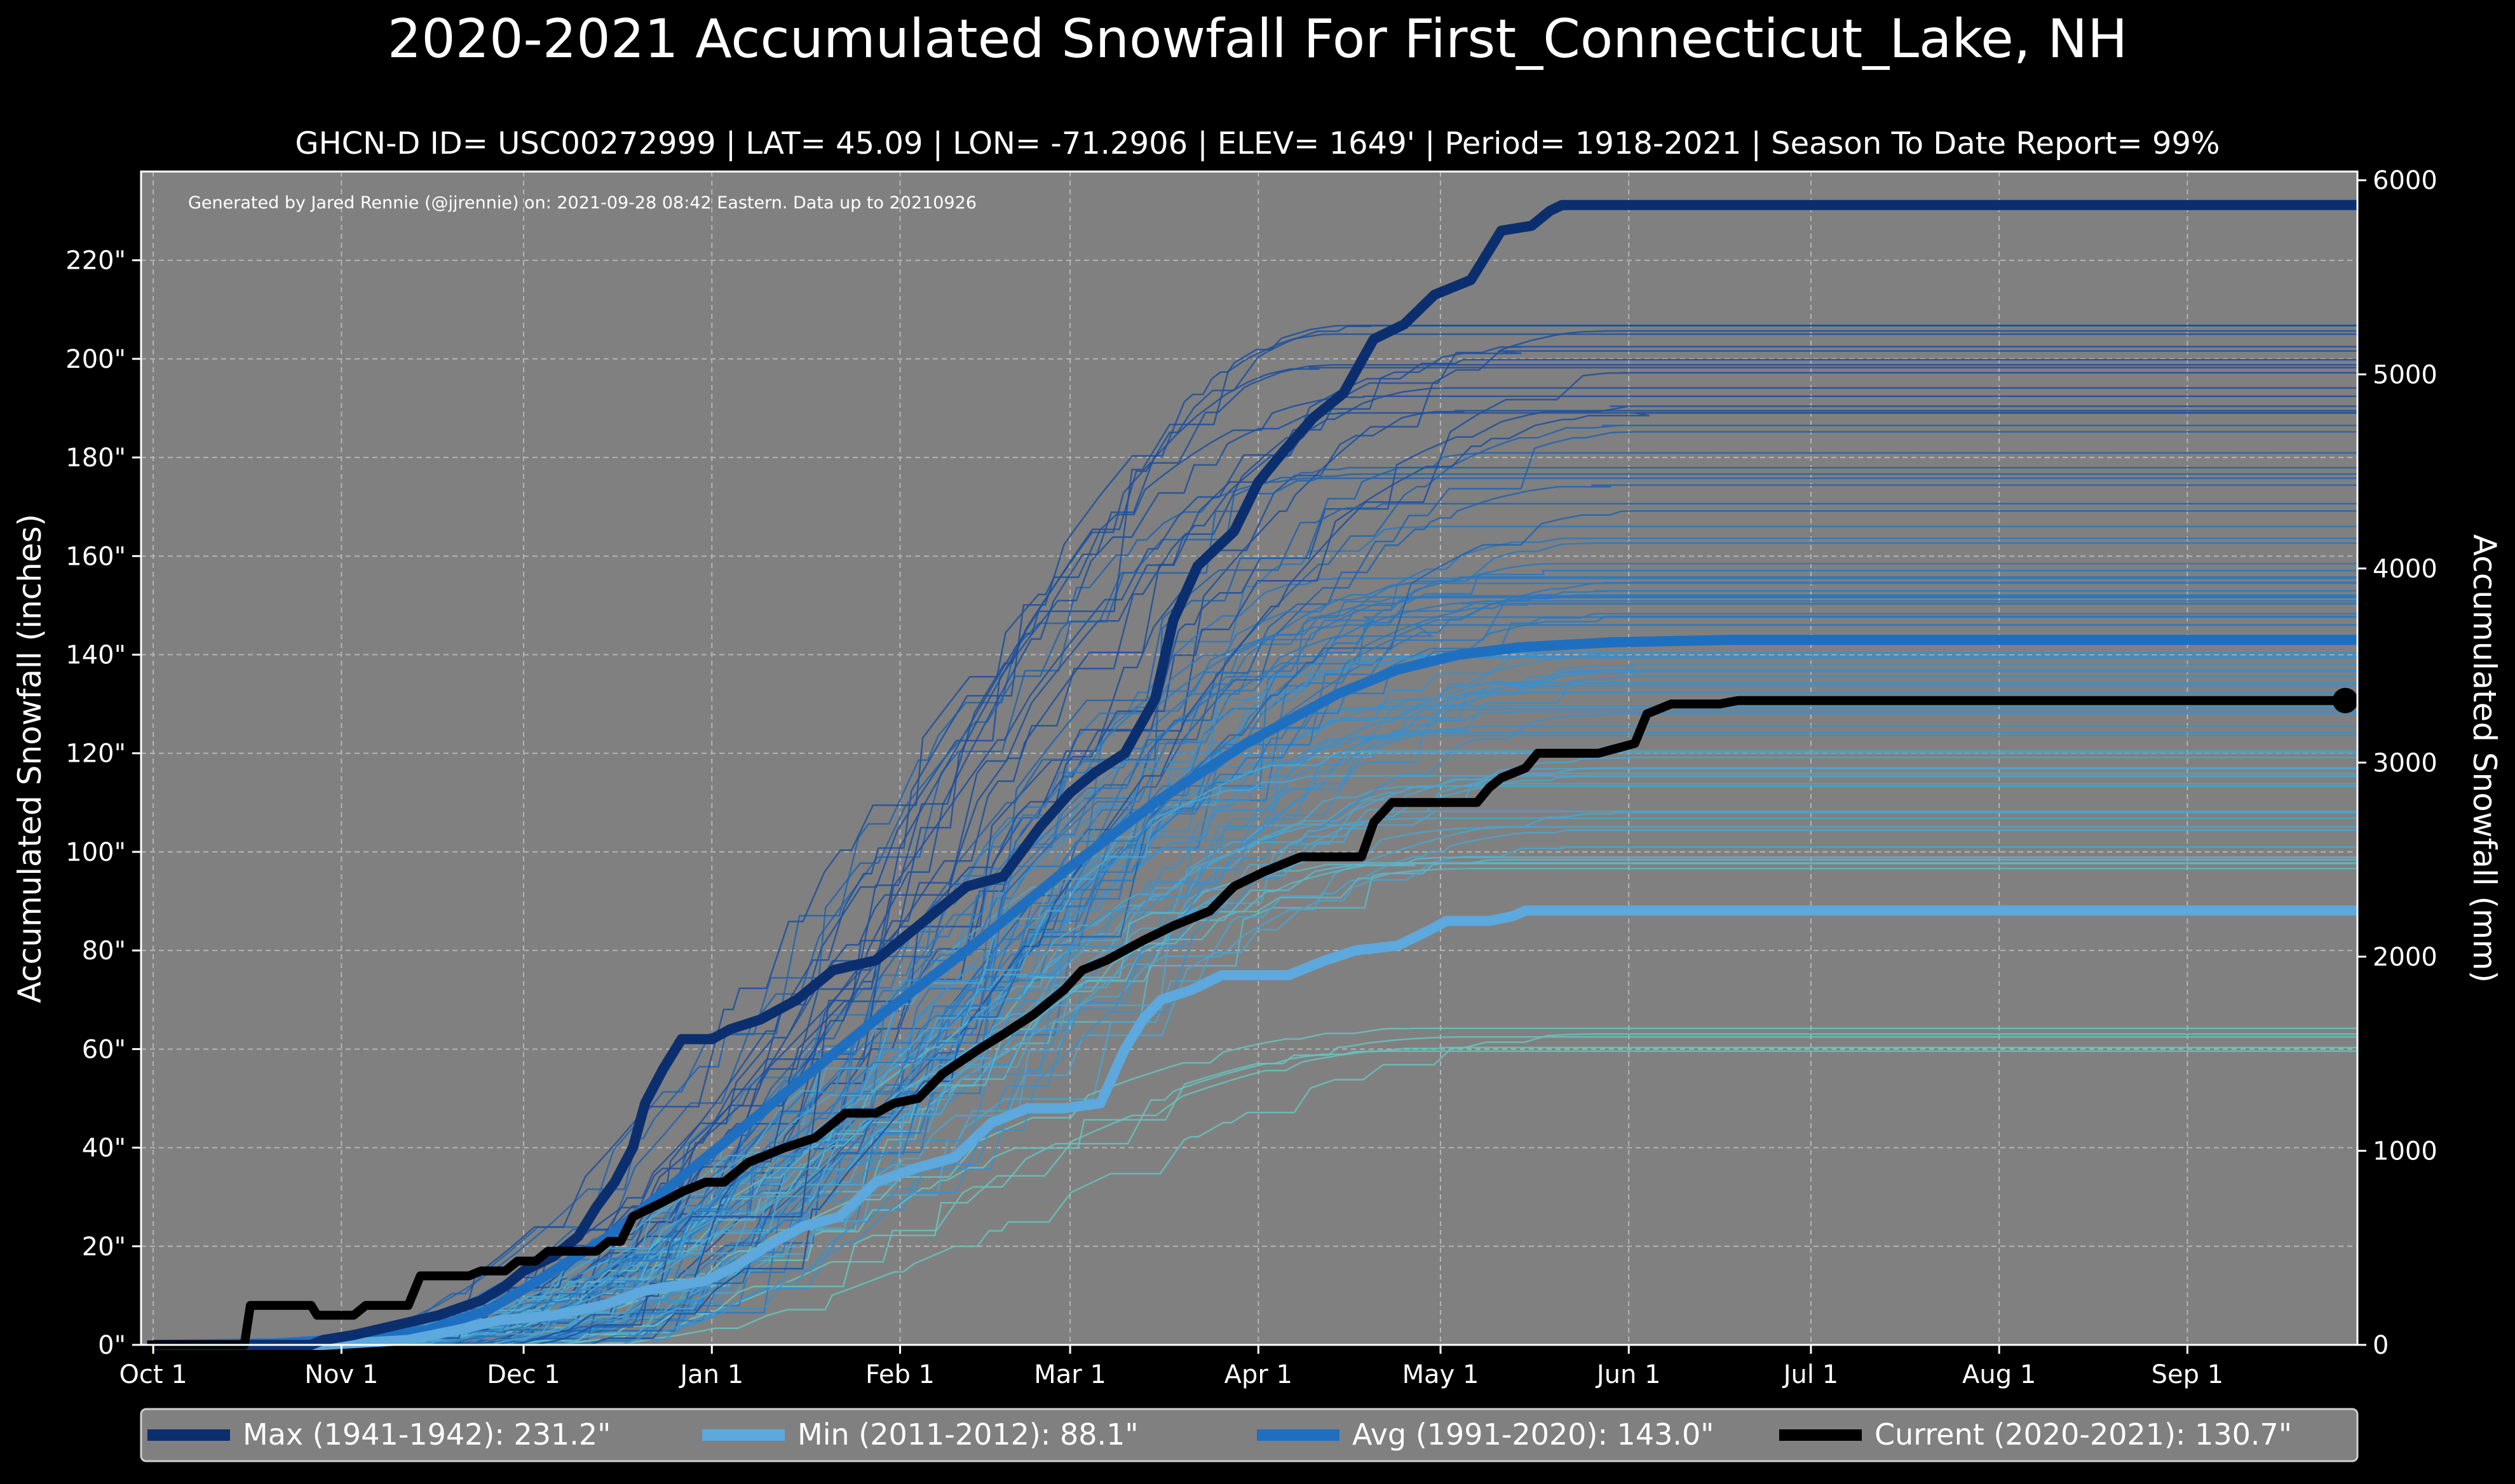 The width and height of the screenshot is (2515, 1484). I want to click on y-left-tick-label: 200", so click(95, 359).